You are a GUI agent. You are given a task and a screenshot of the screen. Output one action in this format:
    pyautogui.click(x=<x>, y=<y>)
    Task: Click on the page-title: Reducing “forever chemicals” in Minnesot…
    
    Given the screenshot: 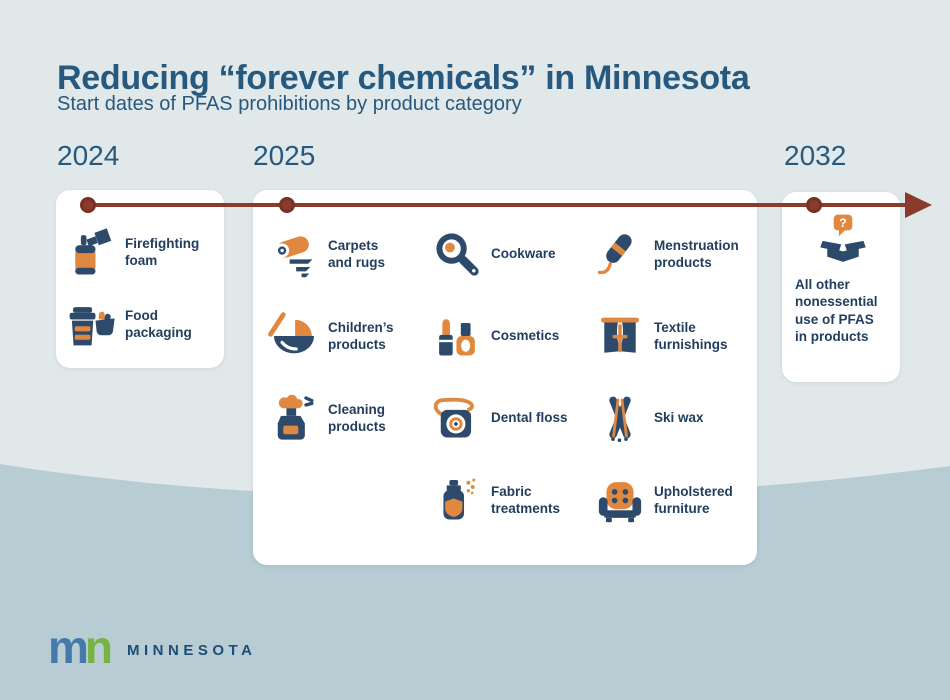 What is the action you would take?
    pyautogui.click(x=403, y=77)
    